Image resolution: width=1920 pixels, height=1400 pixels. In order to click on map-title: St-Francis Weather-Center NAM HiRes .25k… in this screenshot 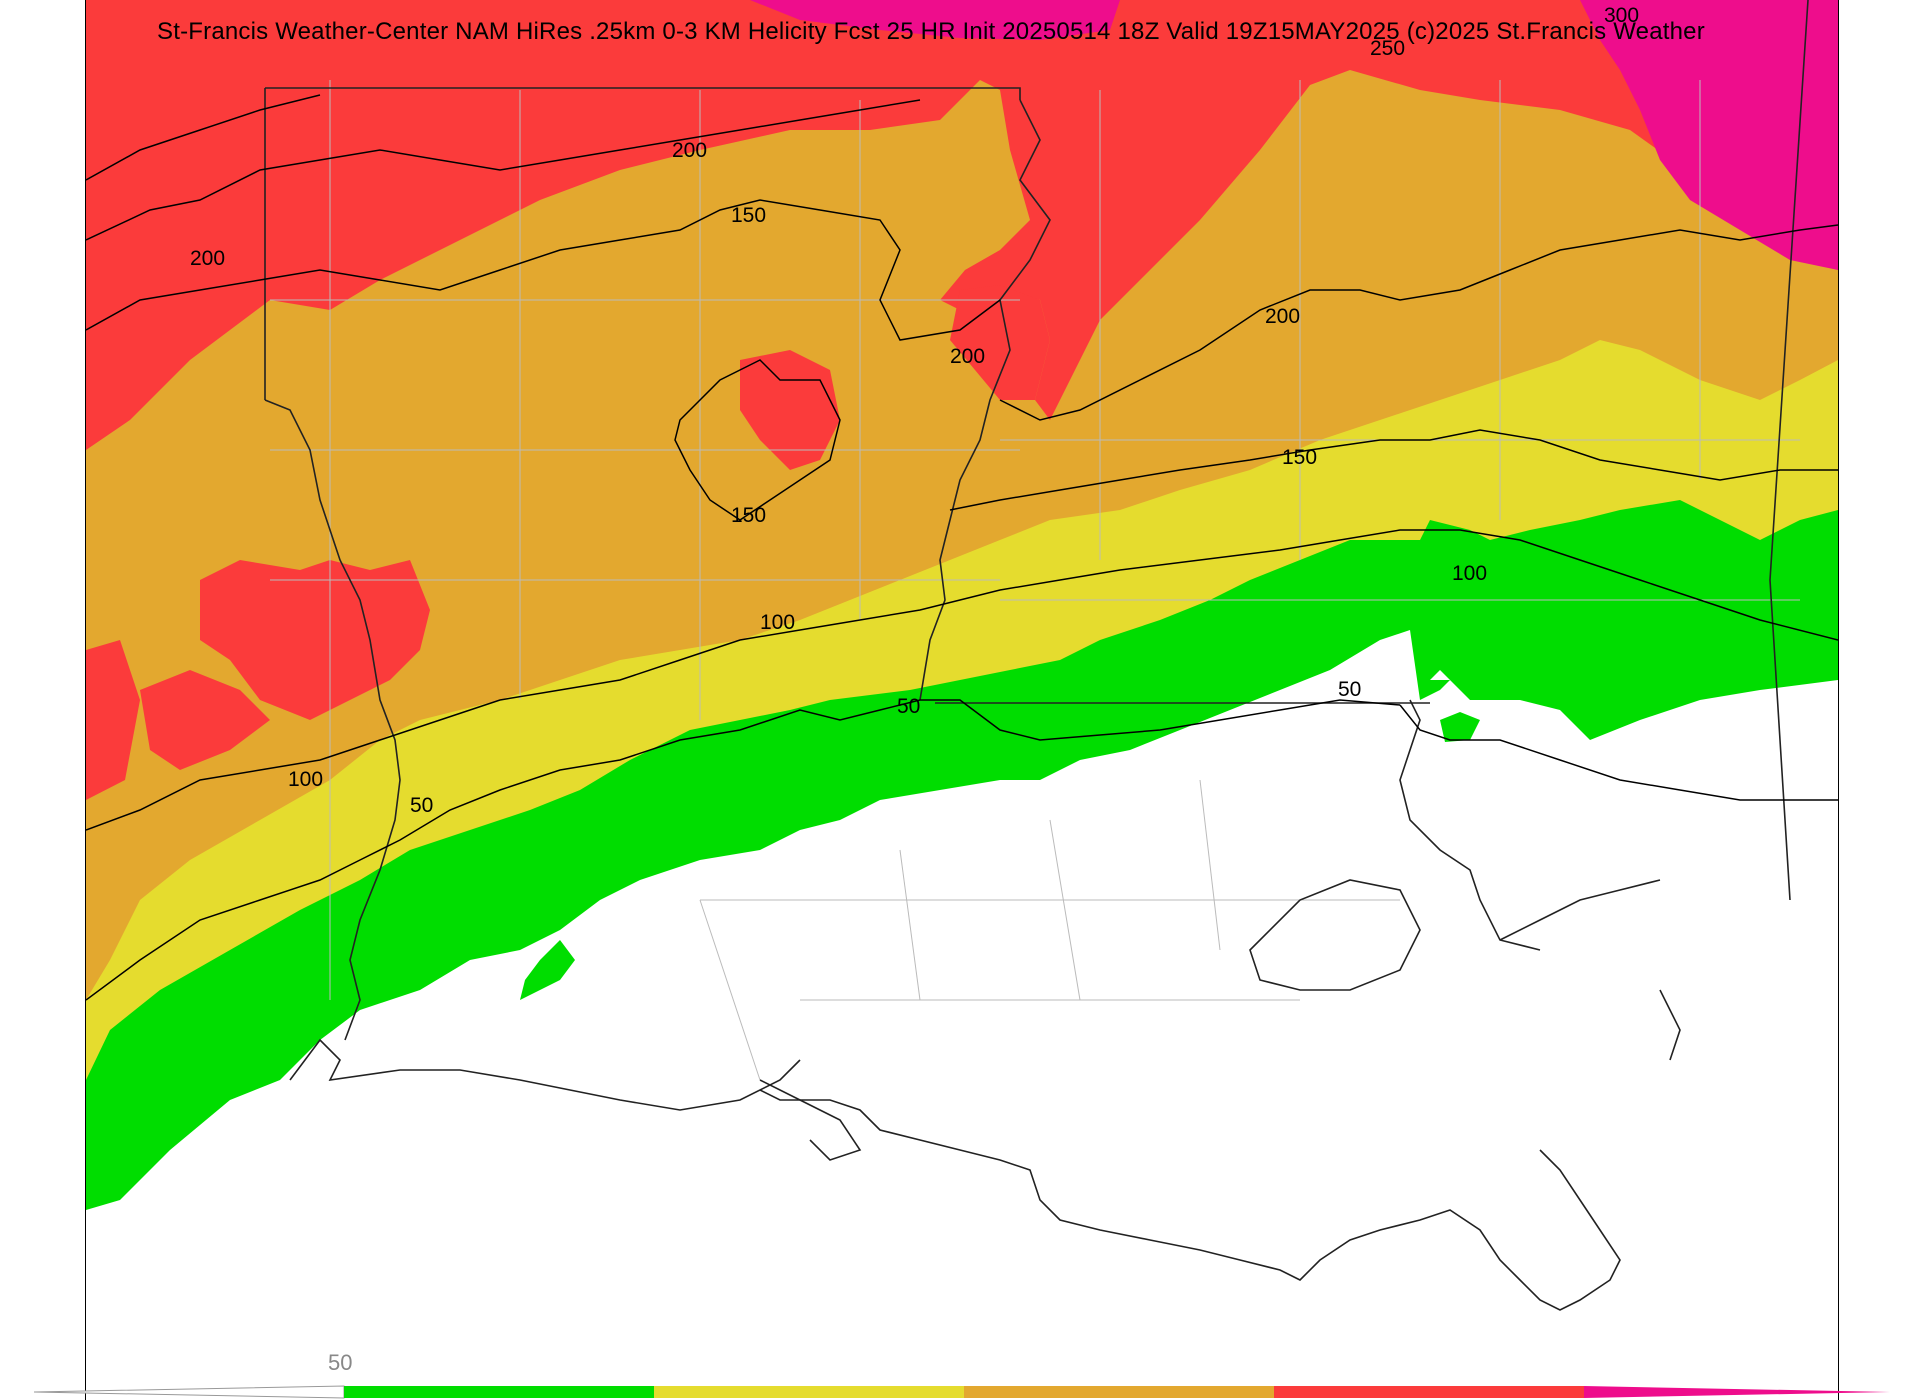, I will do `click(931, 31)`.